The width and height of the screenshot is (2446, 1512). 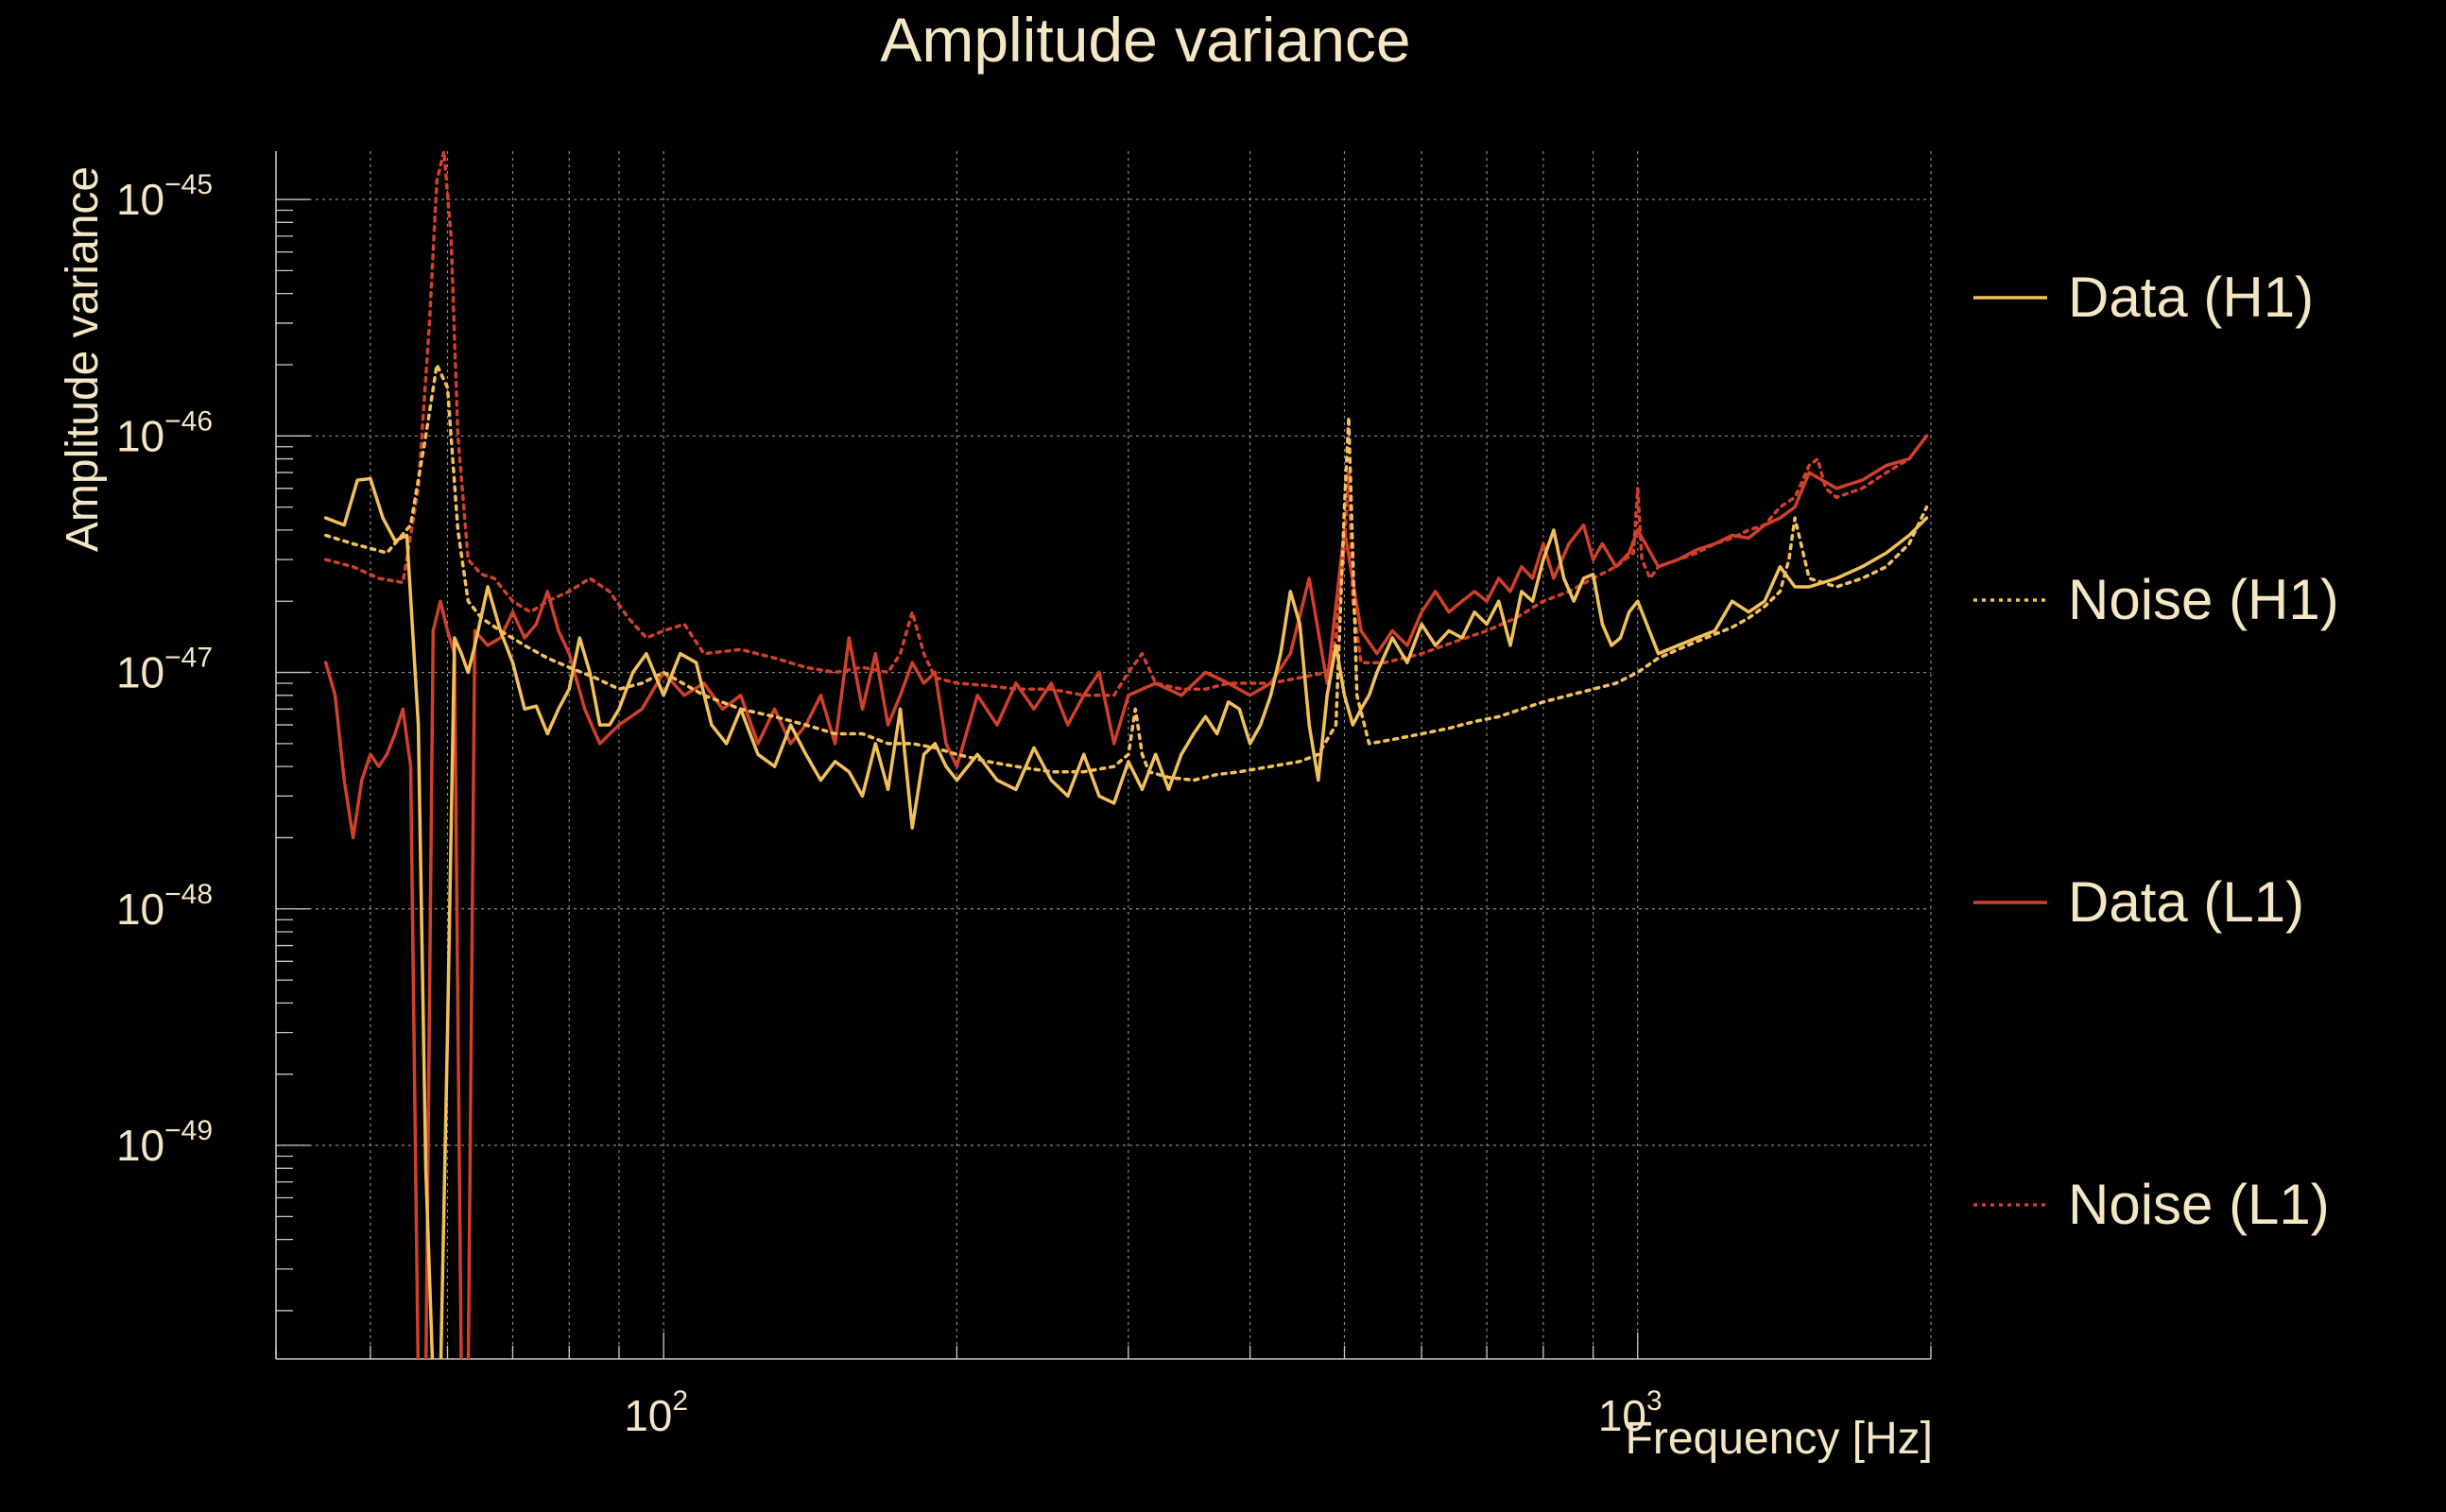 I want to click on legend-label-noise-h1: Noise (H1), so click(x=2204, y=599).